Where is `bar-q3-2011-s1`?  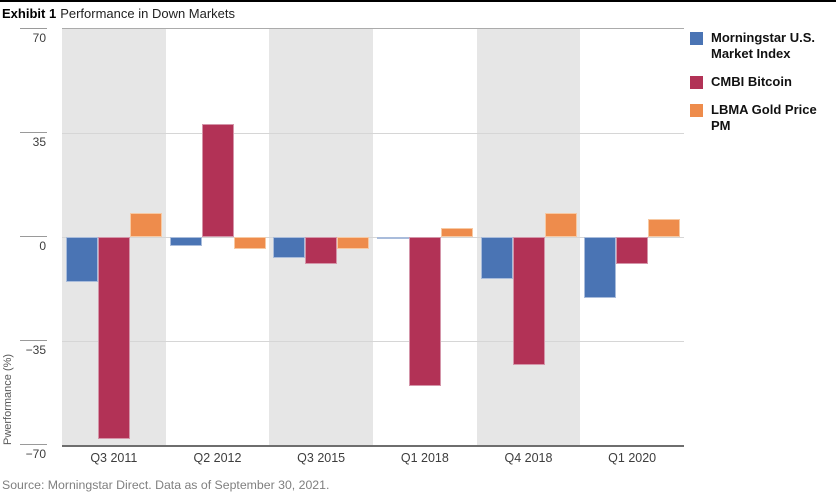 bar-q3-2011-s1 is located at coordinates (113, 338).